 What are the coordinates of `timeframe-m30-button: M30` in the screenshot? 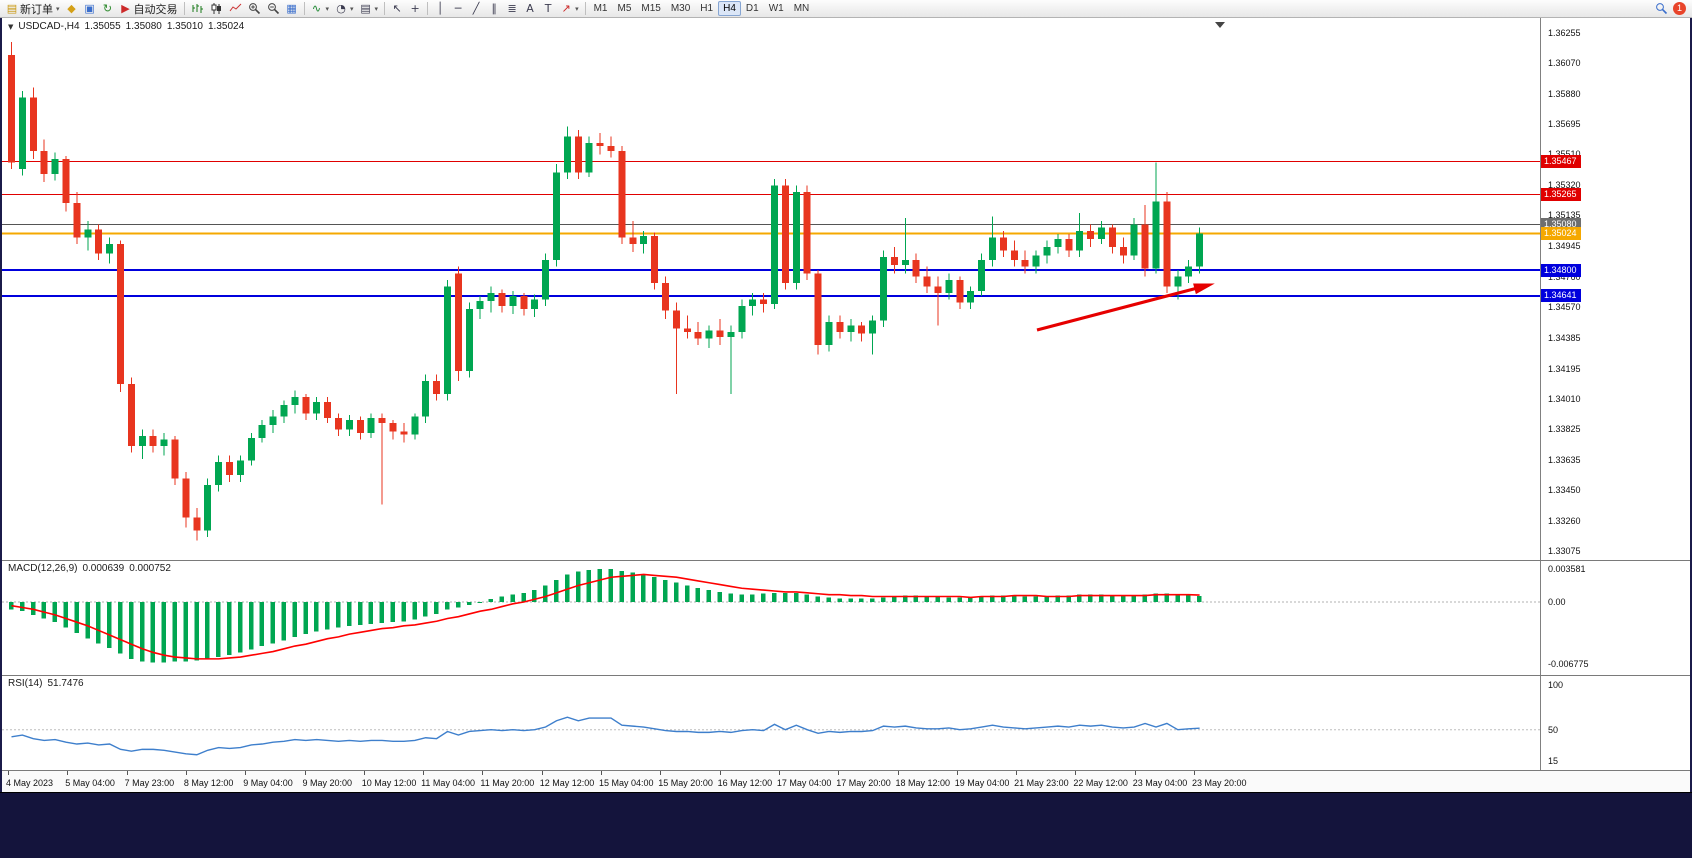 It's located at (680, 8).